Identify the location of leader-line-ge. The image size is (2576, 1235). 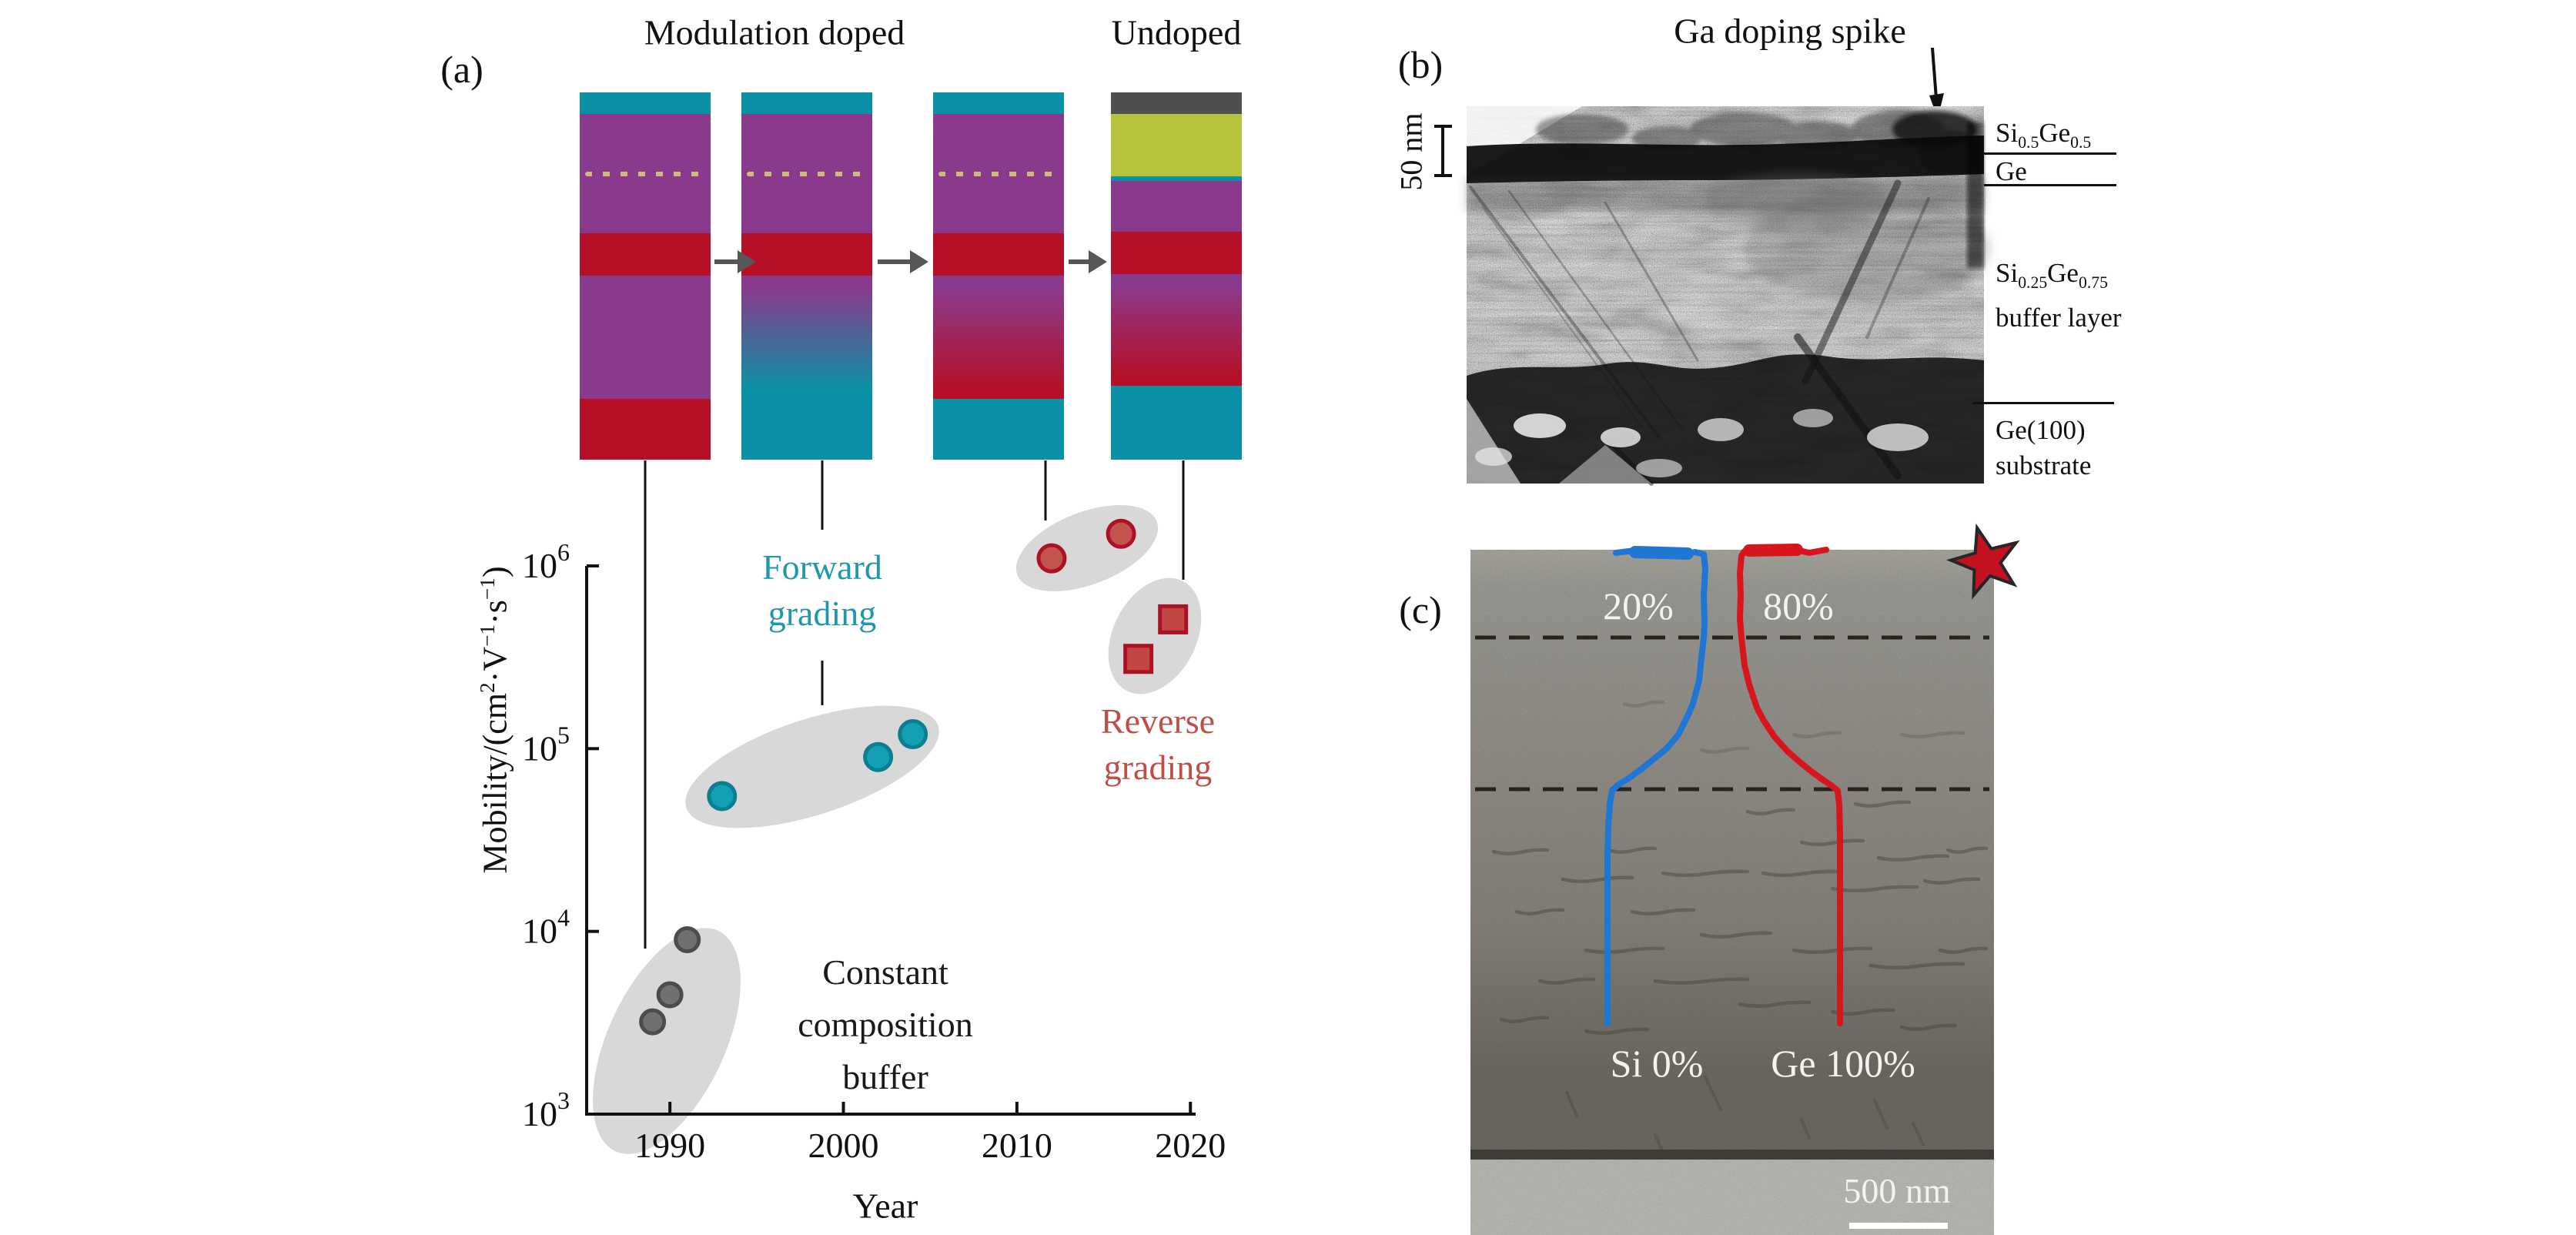
(2050, 185).